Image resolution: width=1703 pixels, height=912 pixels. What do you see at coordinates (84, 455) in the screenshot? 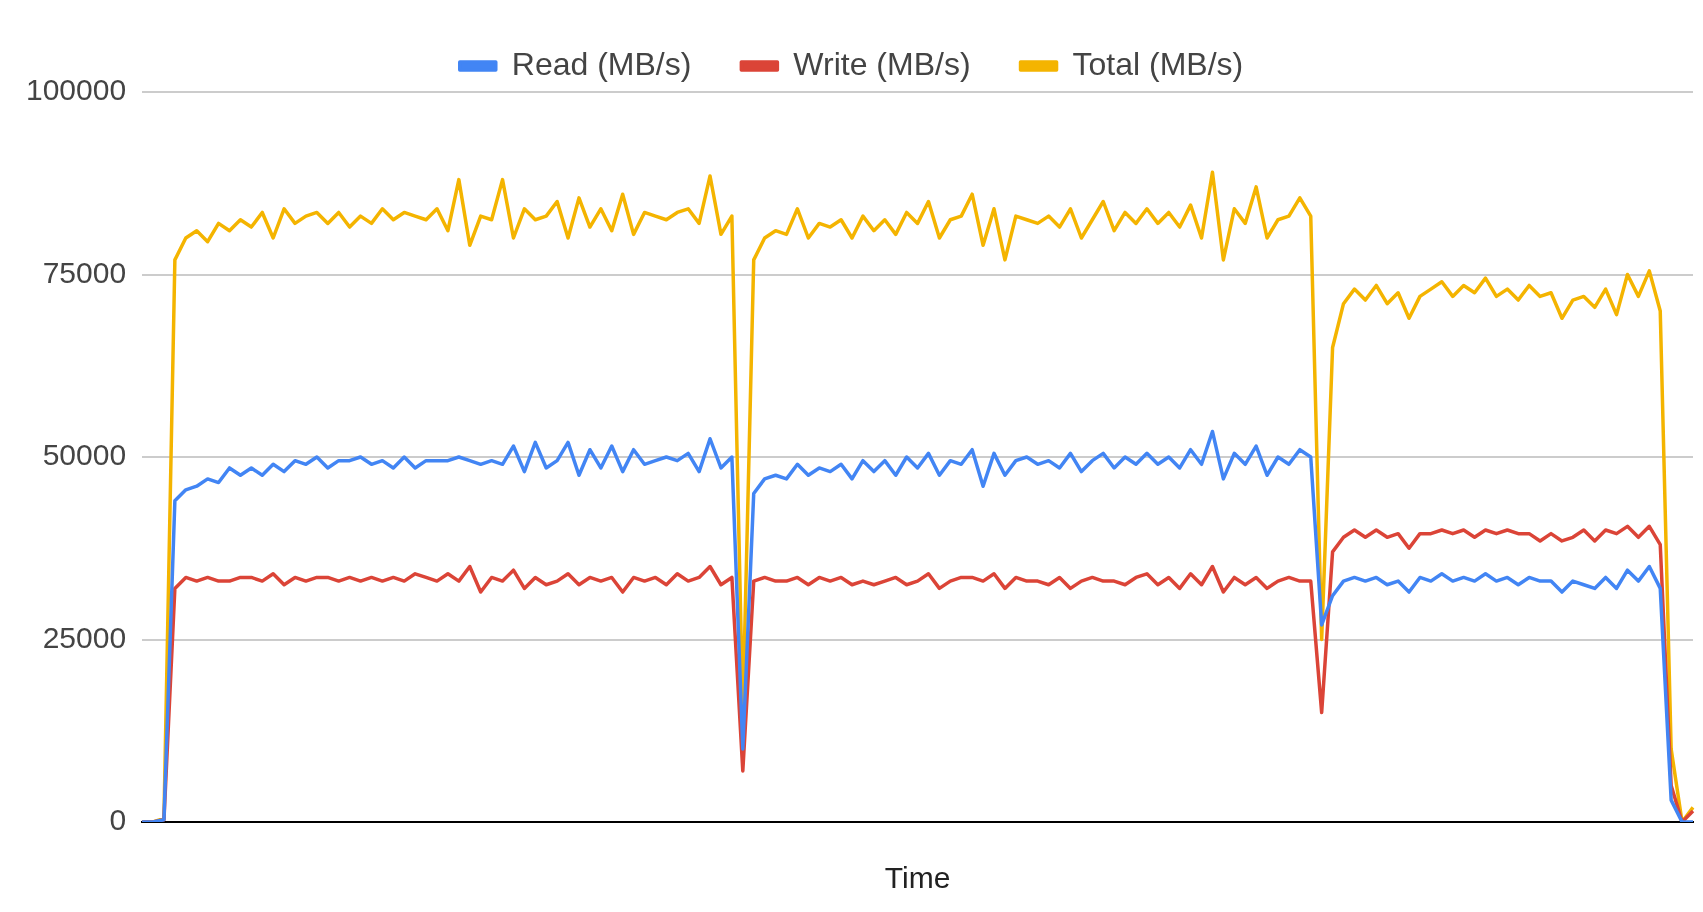
I see `y-tick-label: 50000` at bounding box center [84, 455].